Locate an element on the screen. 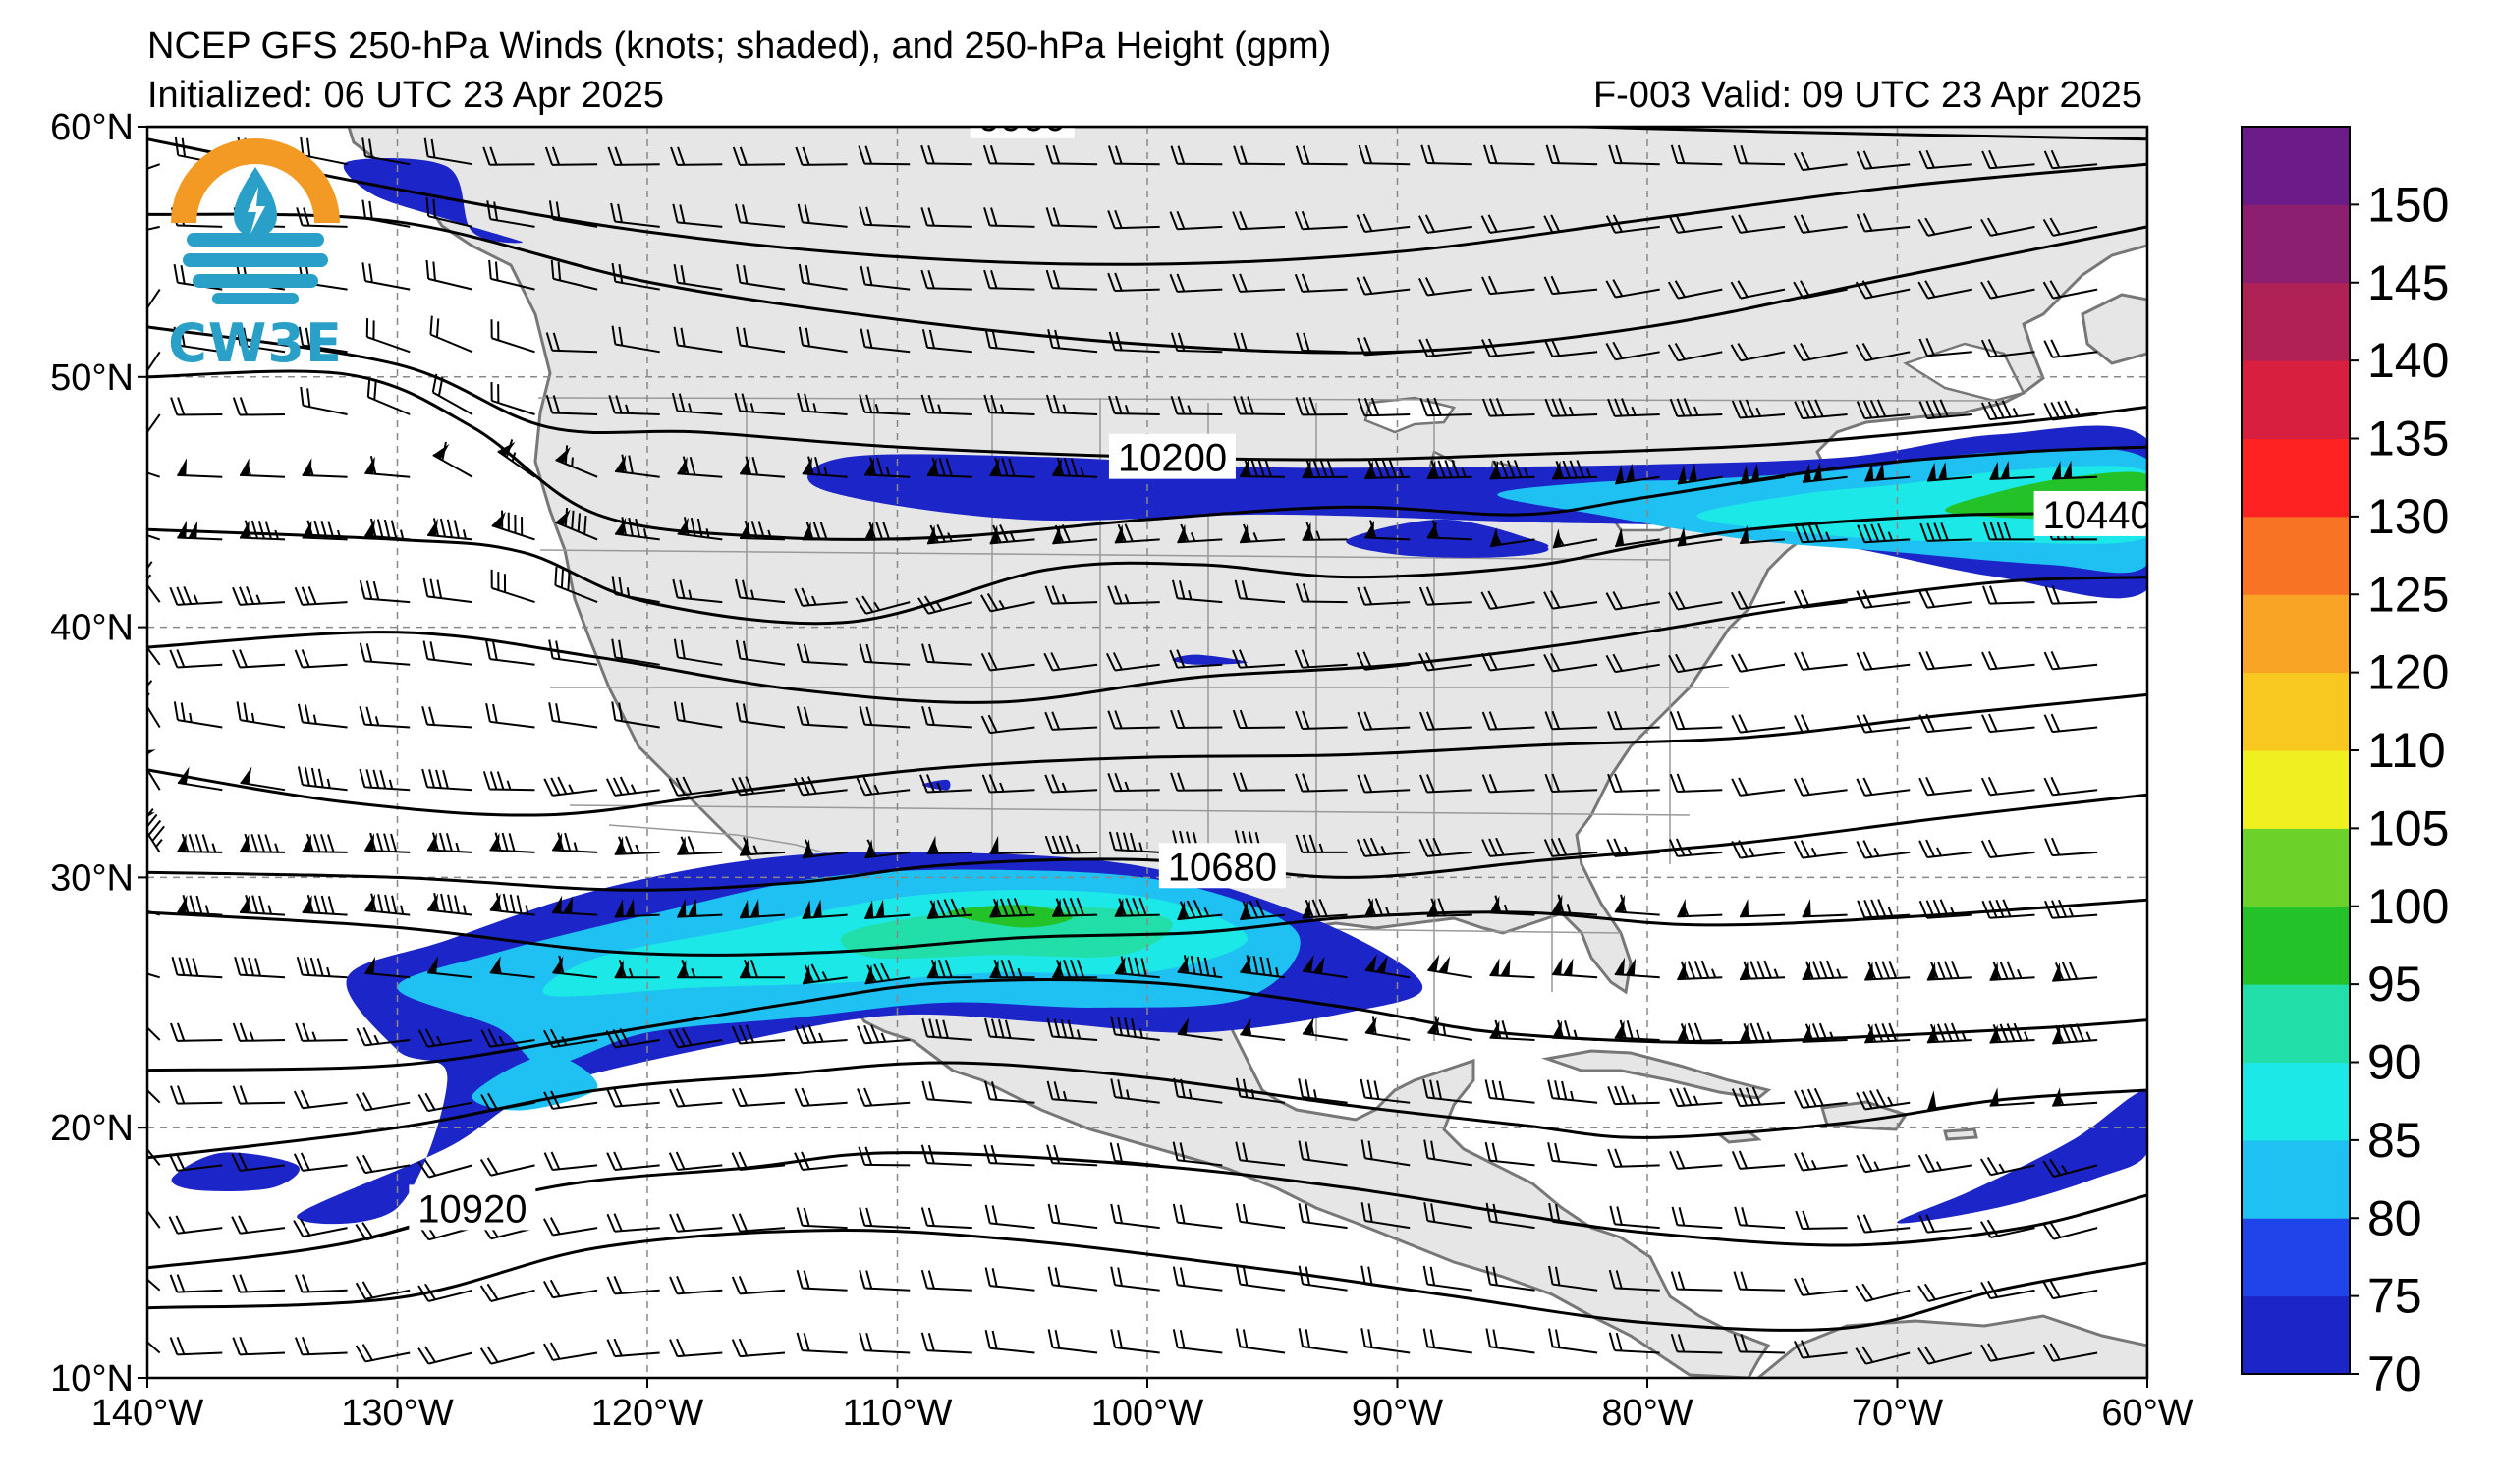 The image size is (2498, 1484). colorbar-tick-label: 135 is located at coordinates (2408, 439).